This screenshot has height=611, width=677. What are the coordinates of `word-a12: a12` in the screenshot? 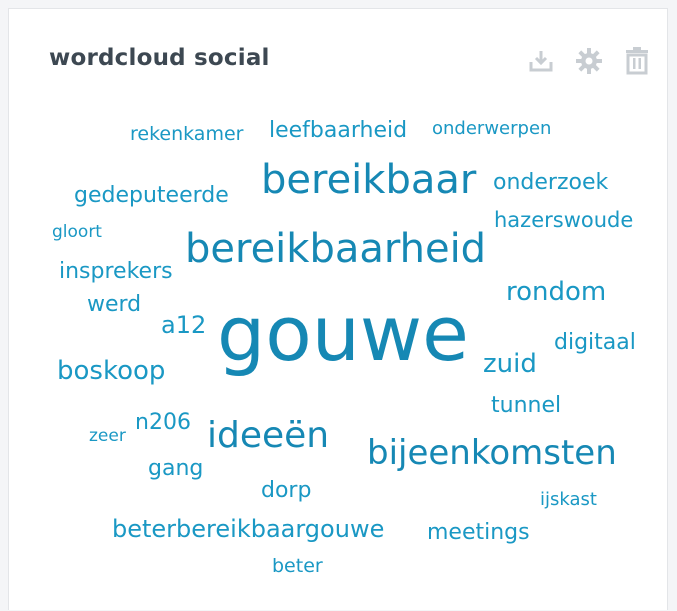 It's located at (184, 325).